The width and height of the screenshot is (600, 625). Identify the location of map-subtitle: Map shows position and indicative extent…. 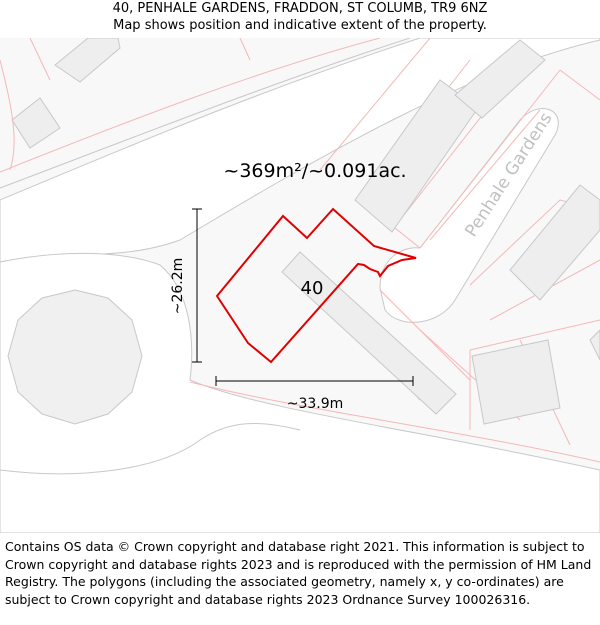
(300, 25).